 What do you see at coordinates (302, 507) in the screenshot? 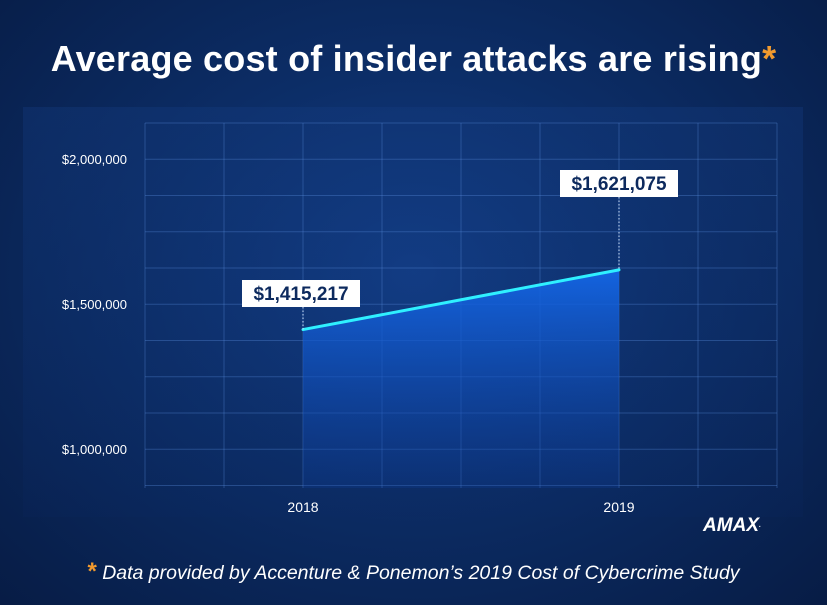
I see `x-tick-label: 2018` at bounding box center [302, 507].